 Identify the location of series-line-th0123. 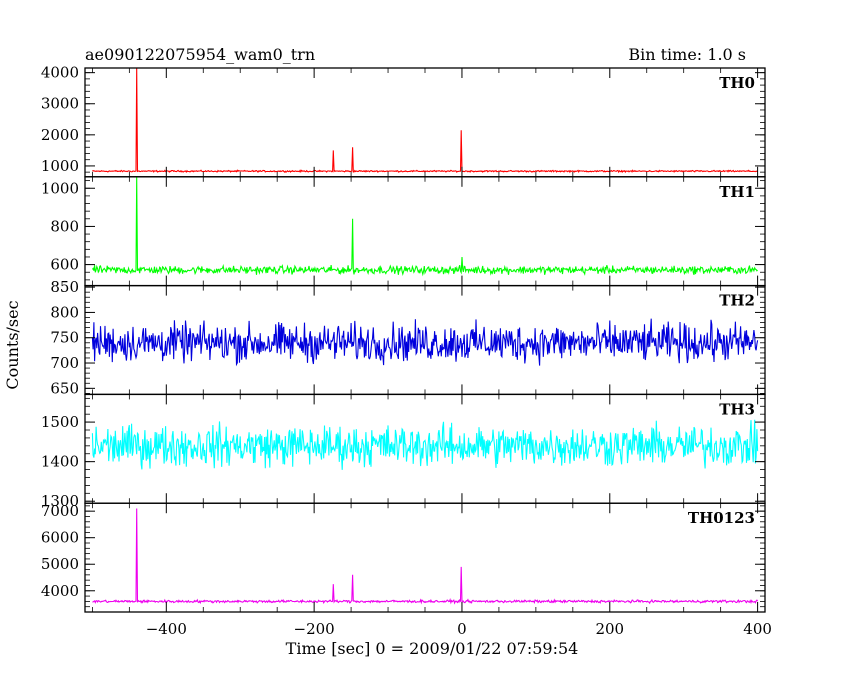
(425, 556).